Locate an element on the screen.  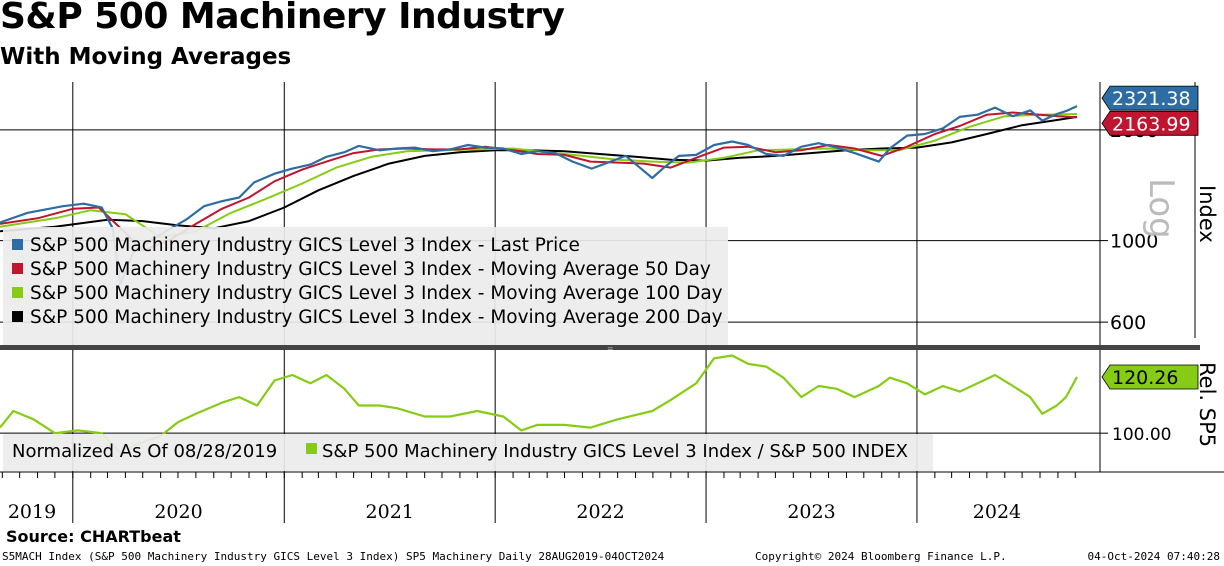
x-tick-label-2022: 2022 is located at coordinates (600, 512).